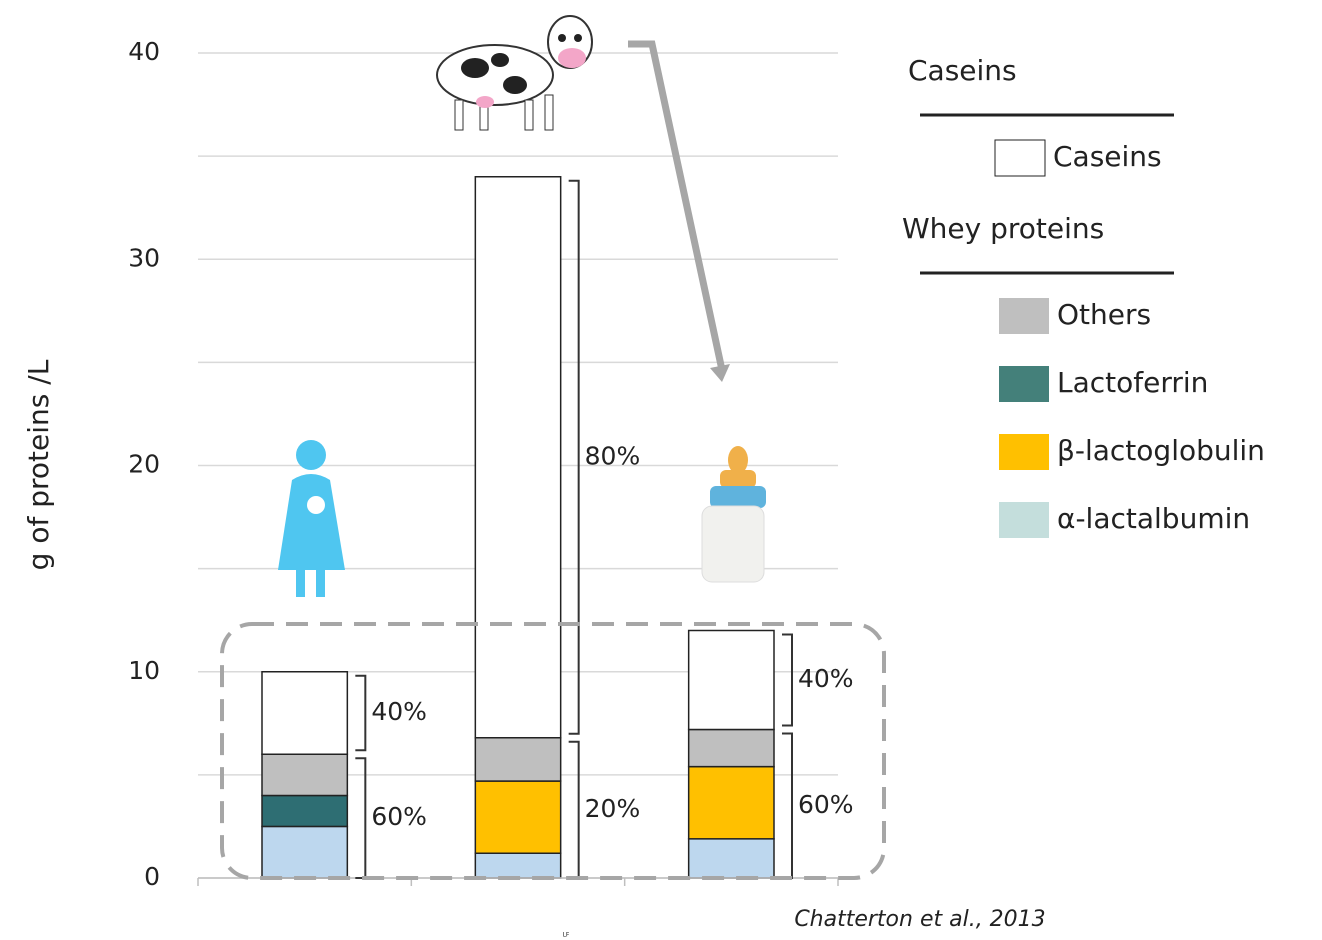 This screenshot has width=1322, height=940. Describe the element at coordinates (514, 73) in the screenshot. I see `cow-icon` at that location.